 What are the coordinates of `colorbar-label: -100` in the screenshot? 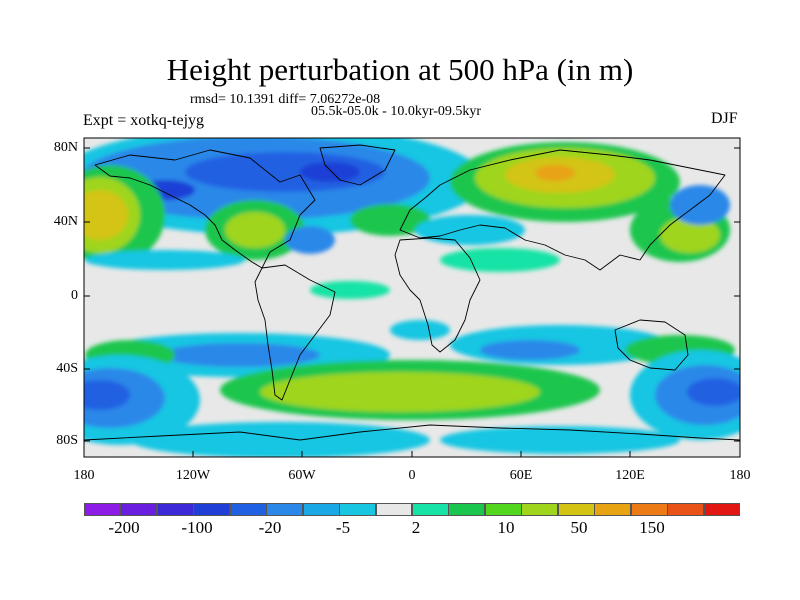 It's located at (197, 527).